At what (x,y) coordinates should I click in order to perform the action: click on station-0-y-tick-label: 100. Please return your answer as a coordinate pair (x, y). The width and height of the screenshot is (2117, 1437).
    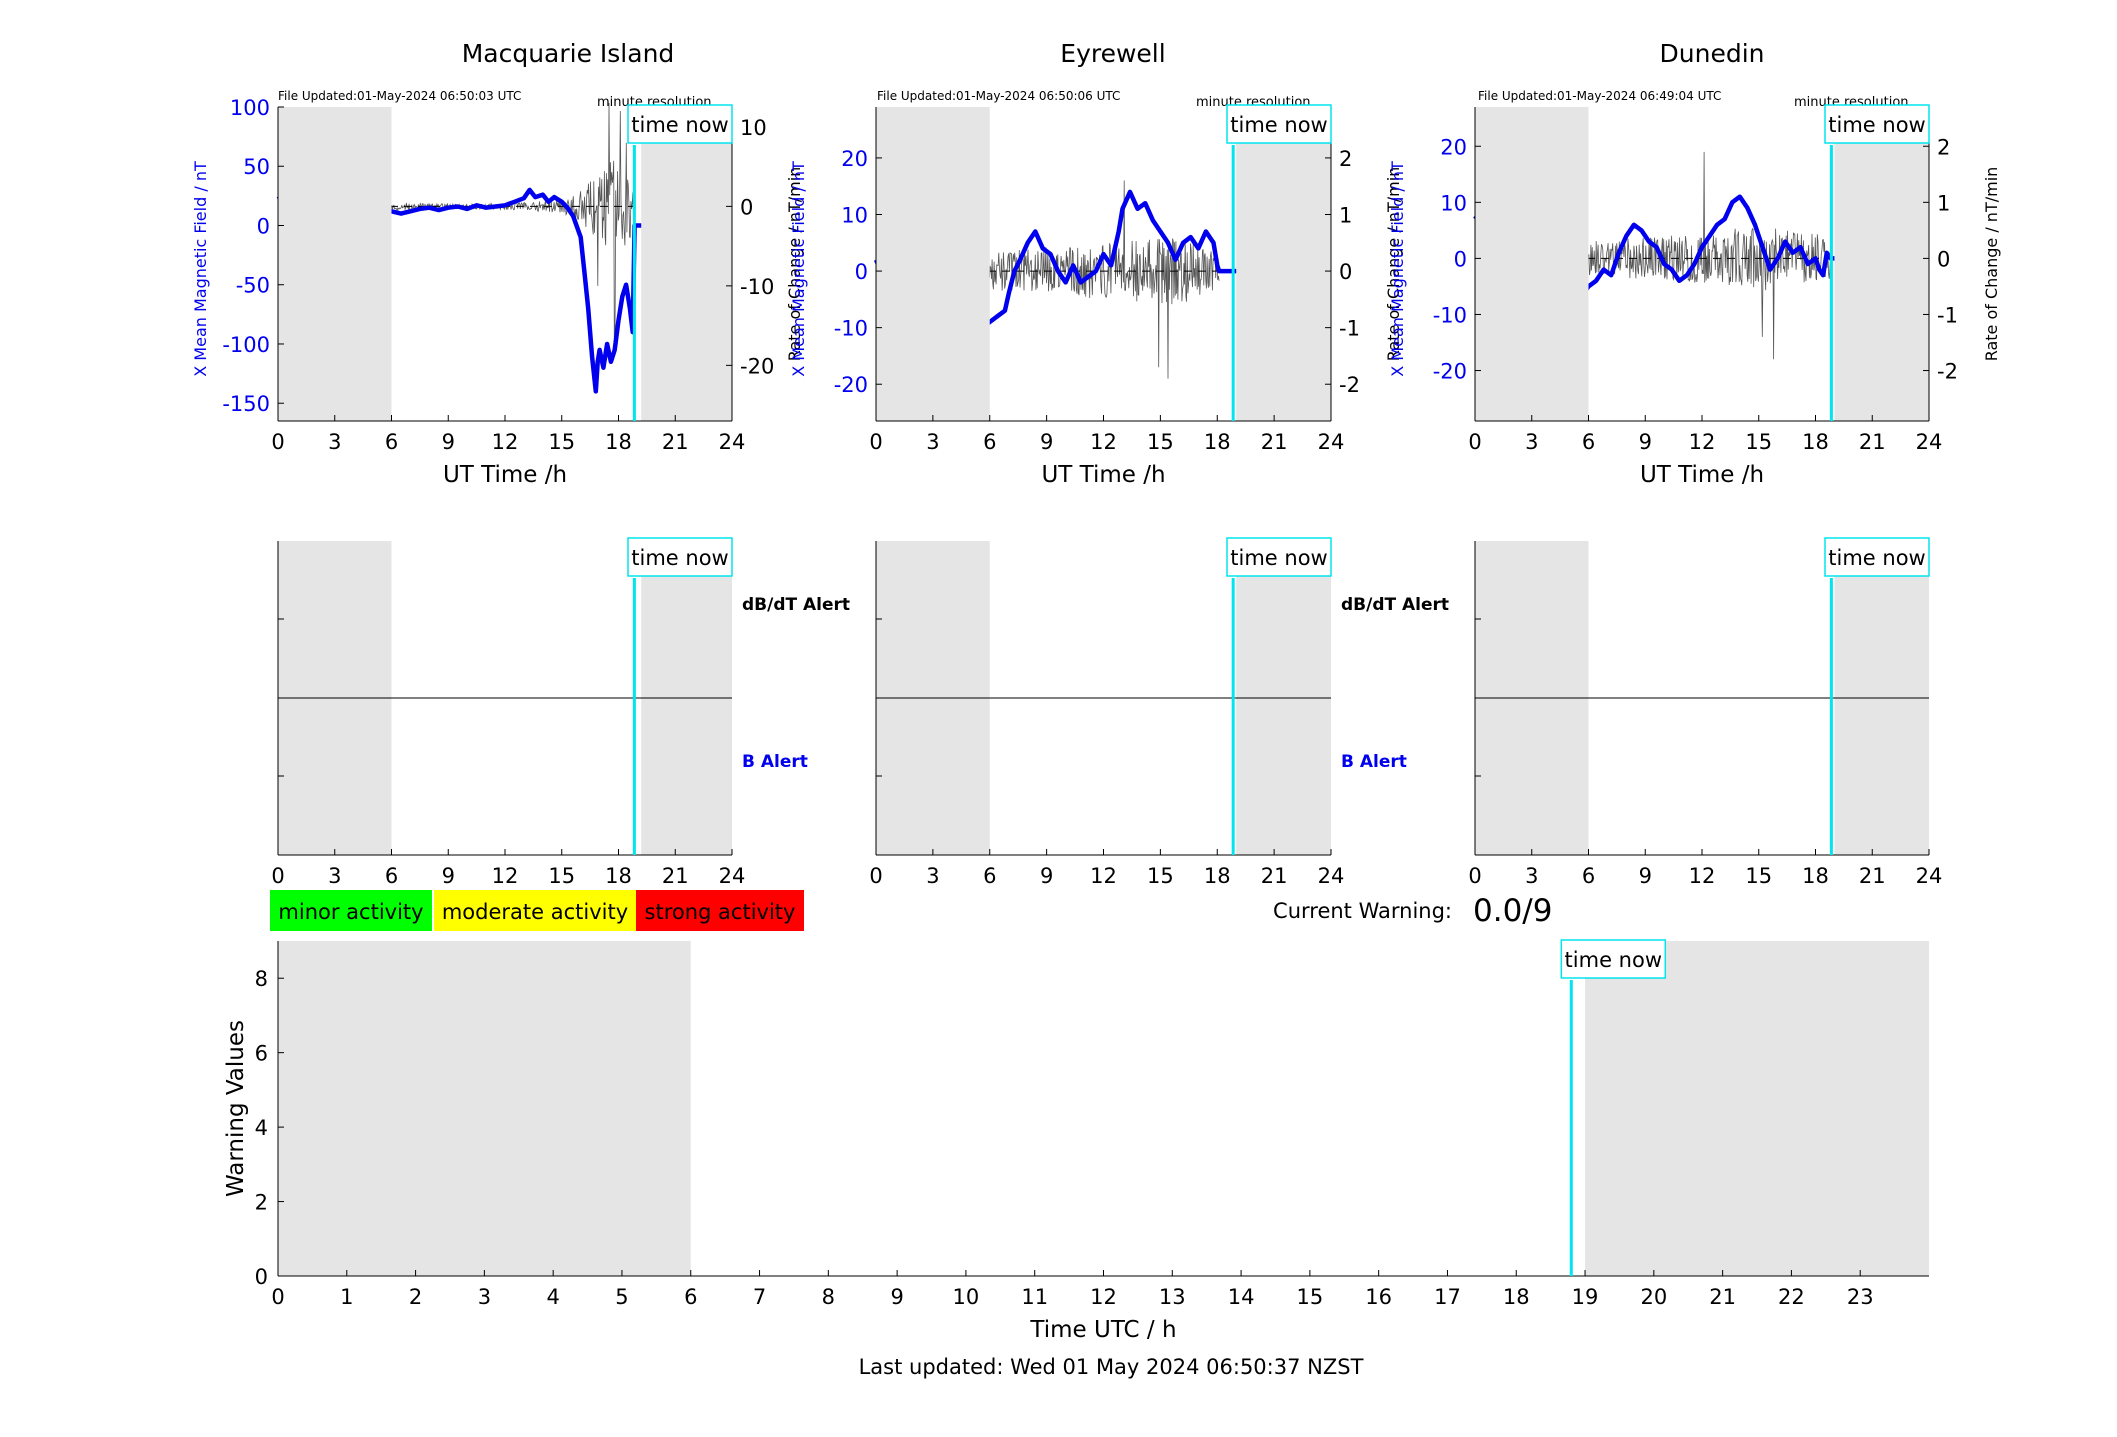
    Looking at the image, I should click on (250, 108).